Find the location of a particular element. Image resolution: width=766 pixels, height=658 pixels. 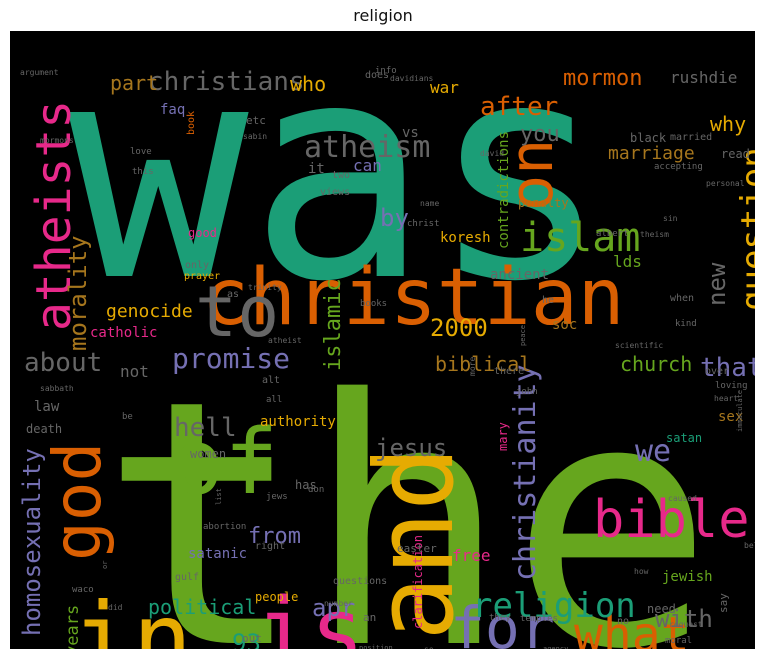

word-new: new is located at coordinates (717, 284).